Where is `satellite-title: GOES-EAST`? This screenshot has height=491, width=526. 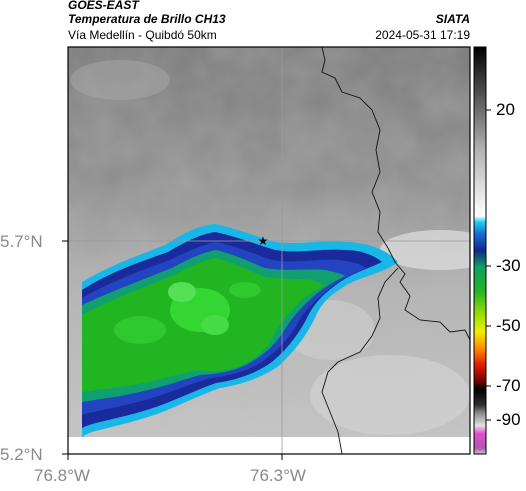
satellite-title: GOES-EAST is located at coordinates (103, 6).